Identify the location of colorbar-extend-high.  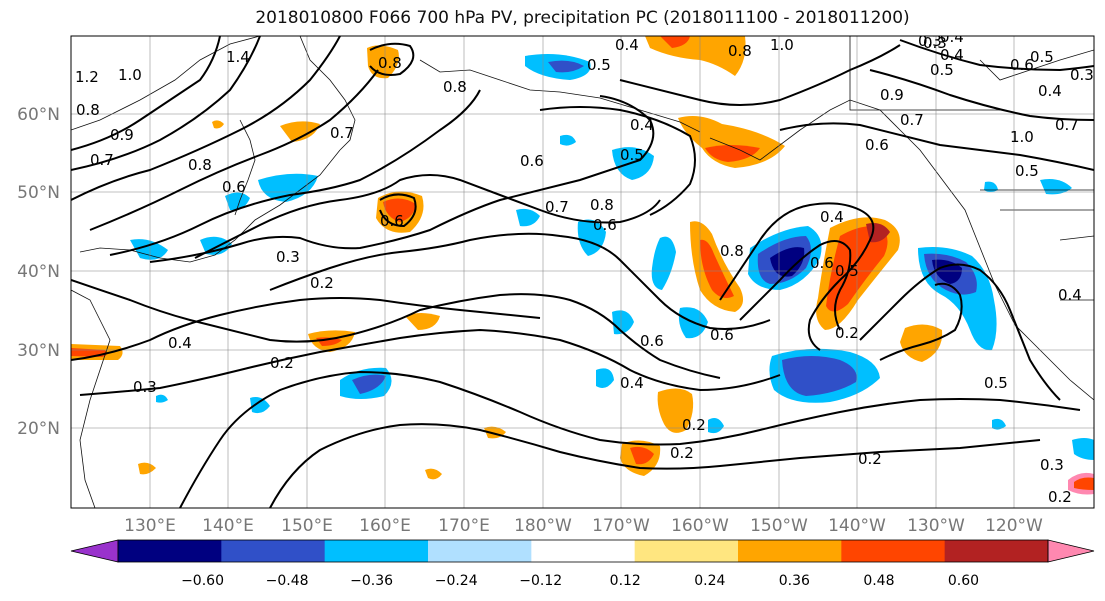
(1071, 551).